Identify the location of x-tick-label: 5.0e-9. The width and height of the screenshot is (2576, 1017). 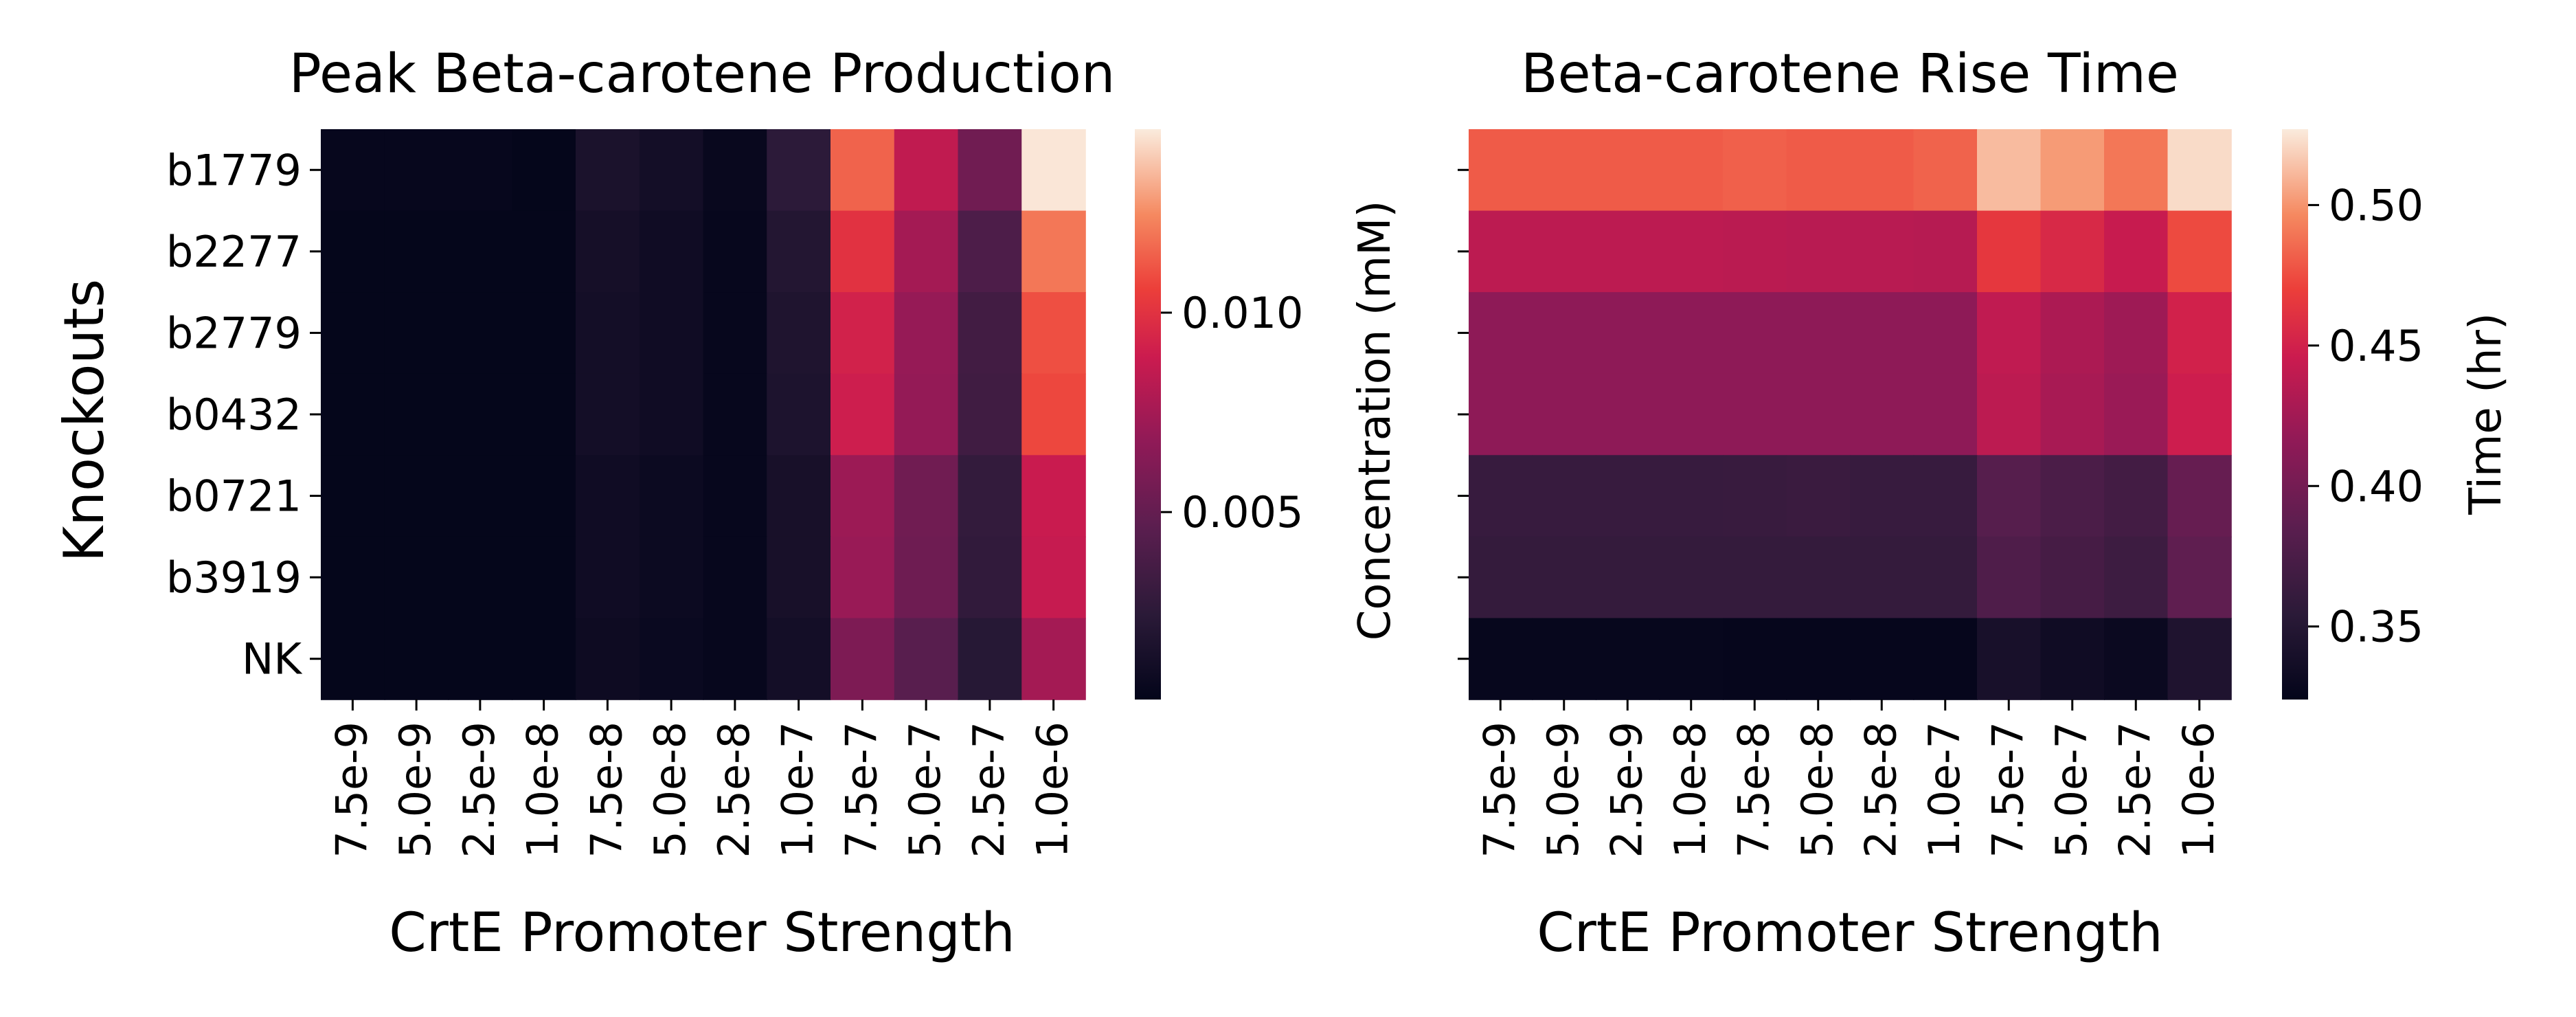
(415, 790).